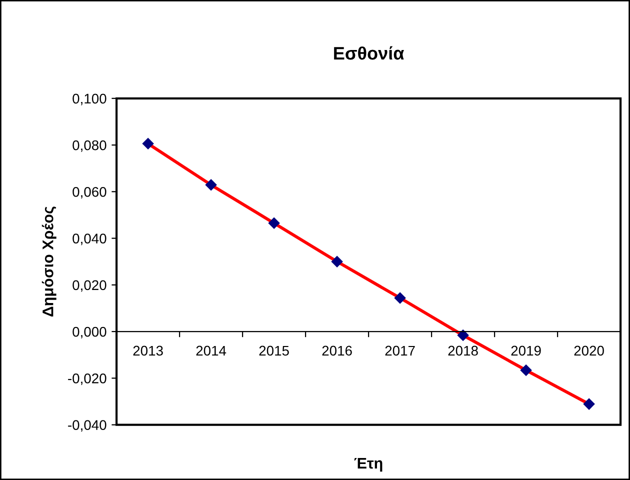 This screenshot has height=480, width=630. What do you see at coordinates (337, 351) in the screenshot?
I see `x-tick-label: 2016` at bounding box center [337, 351].